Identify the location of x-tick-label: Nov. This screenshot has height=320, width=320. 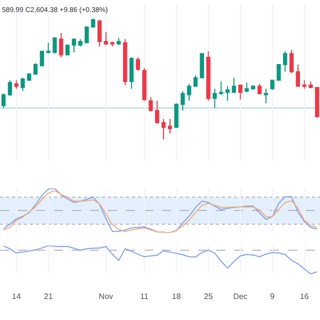
(106, 296).